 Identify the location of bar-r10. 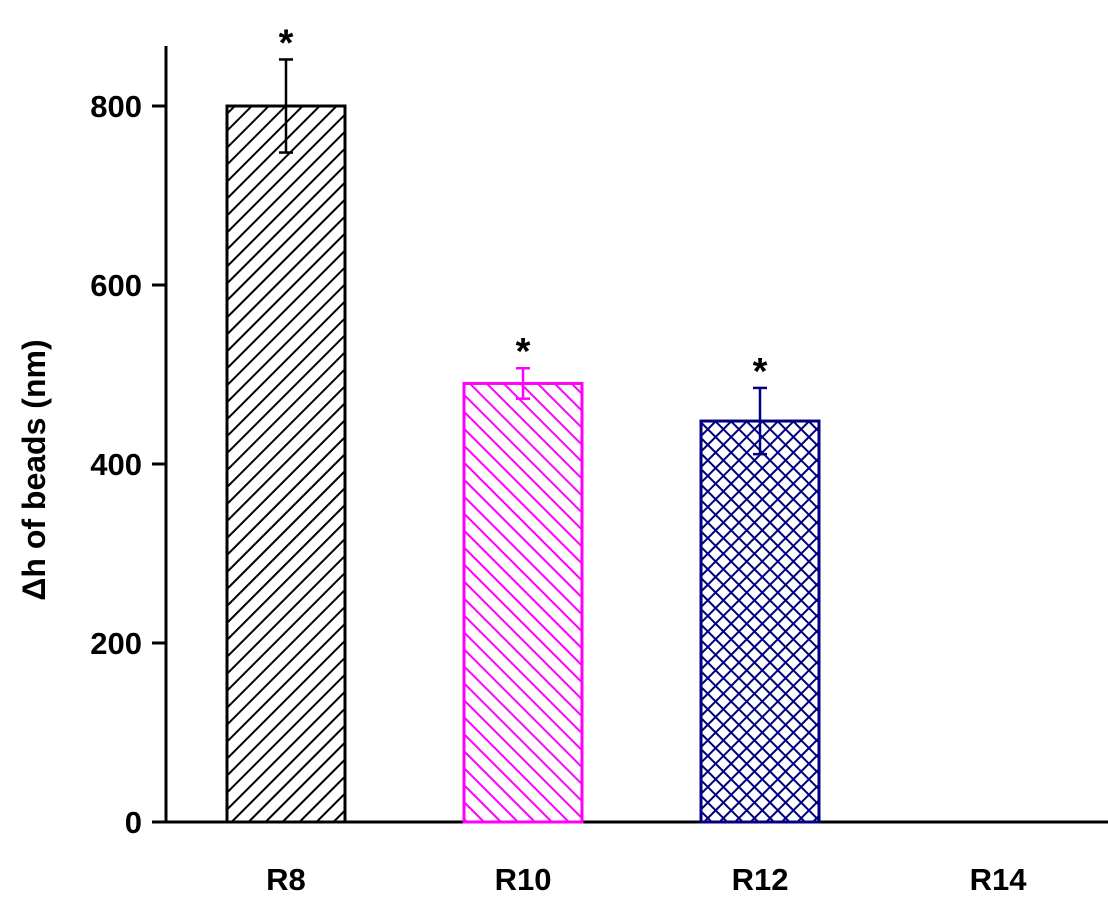
(523, 602).